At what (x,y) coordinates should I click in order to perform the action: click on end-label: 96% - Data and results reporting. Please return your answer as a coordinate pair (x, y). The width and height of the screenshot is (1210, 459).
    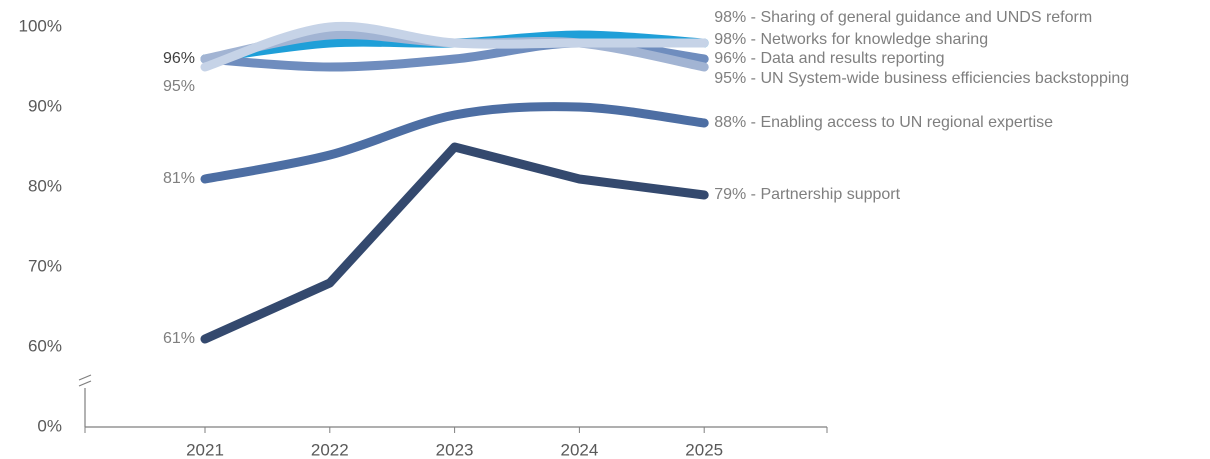
    Looking at the image, I should click on (829, 58).